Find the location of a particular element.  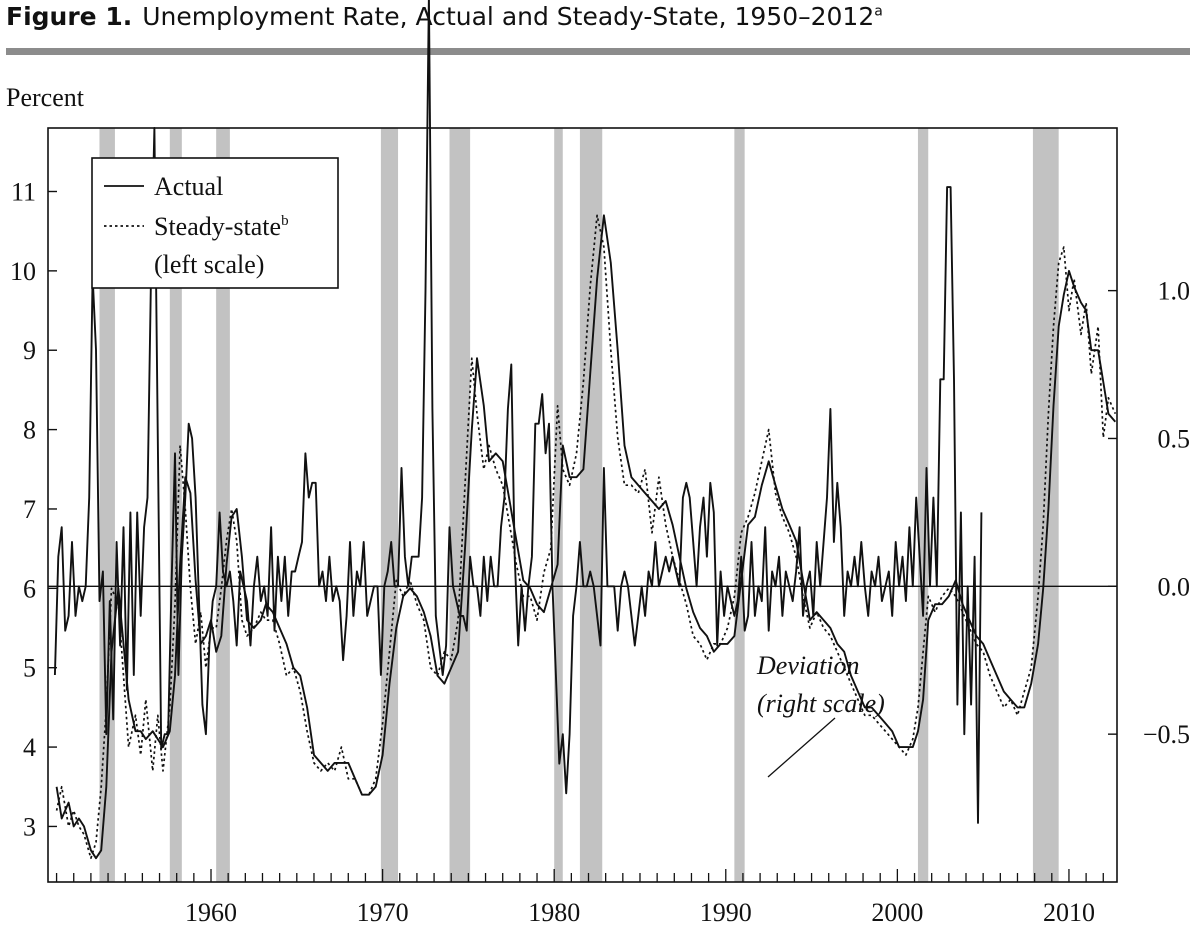

left-axis: 3 4 5 6 7 8 9 10 11 is located at coordinates (33, 509).